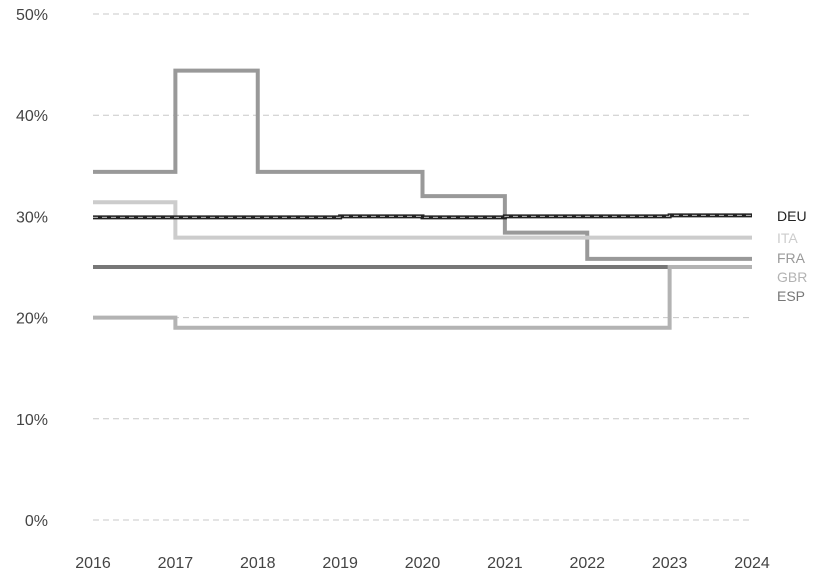 This screenshot has width=817, height=575. What do you see at coordinates (258, 563) in the screenshot?
I see `x-tick-label: 2018` at bounding box center [258, 563].